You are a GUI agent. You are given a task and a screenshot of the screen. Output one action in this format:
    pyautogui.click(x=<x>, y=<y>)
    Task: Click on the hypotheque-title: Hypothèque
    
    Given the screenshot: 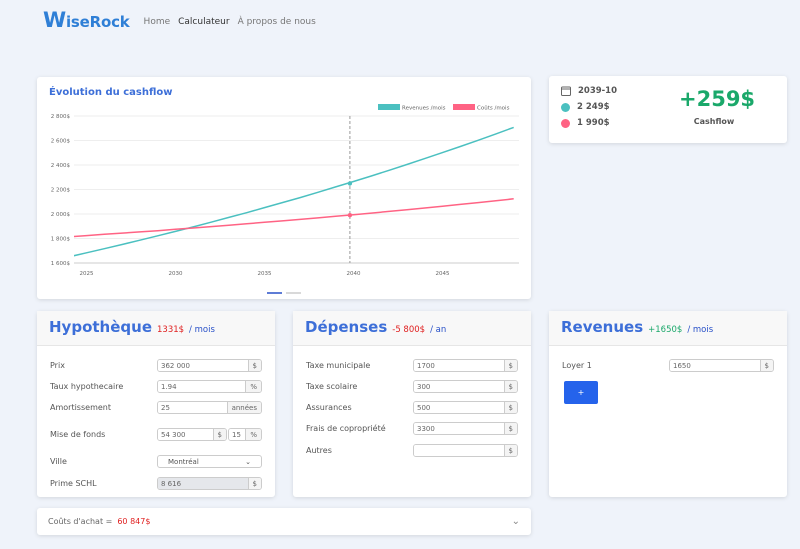 What is the action you would take?
    pyautogui.click(x=100, y=327)
    